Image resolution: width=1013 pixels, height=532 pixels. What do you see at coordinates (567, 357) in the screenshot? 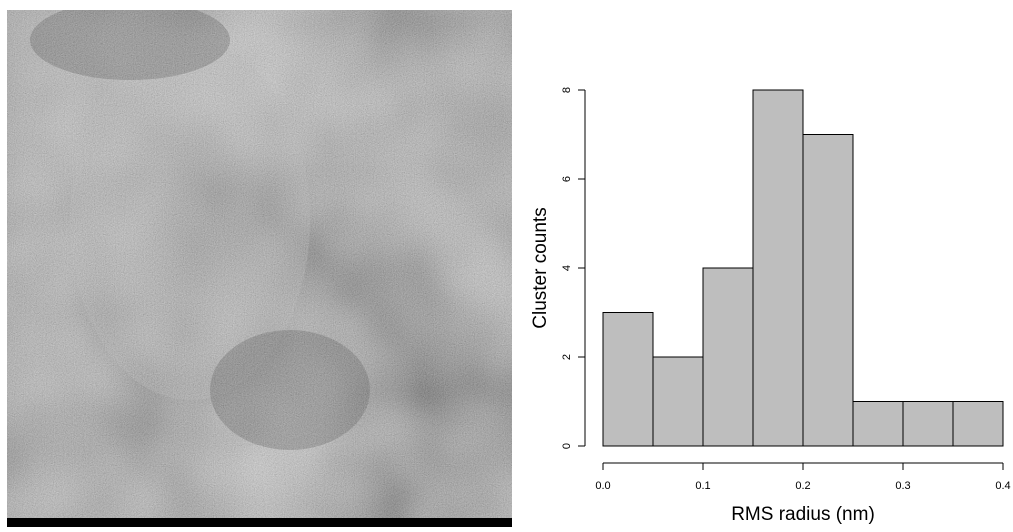
I see `y-tick-label: 2` at bounding box center [567, 357].